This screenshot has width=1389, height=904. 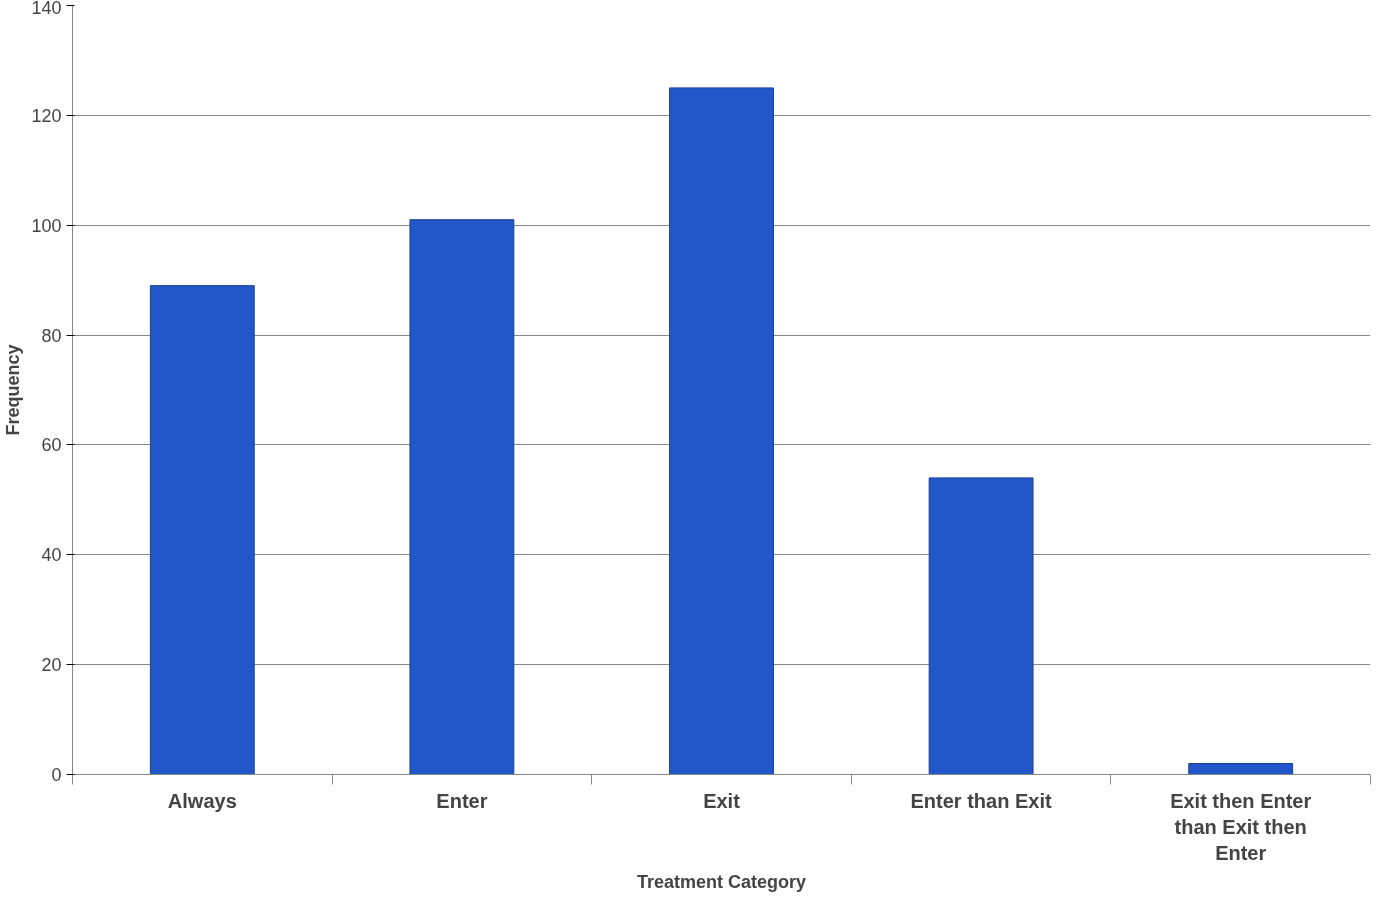 I want to click on y-tick-label: 0, so click(x=56, y=775).